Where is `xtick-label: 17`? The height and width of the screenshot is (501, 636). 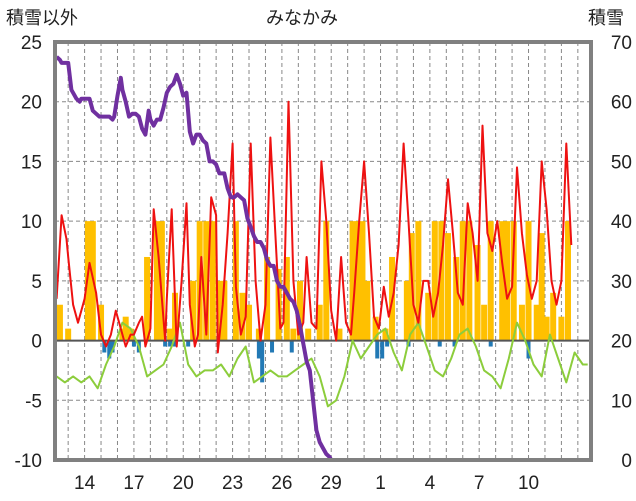 xtick-label: 17 is located at coordinates (133, 483).